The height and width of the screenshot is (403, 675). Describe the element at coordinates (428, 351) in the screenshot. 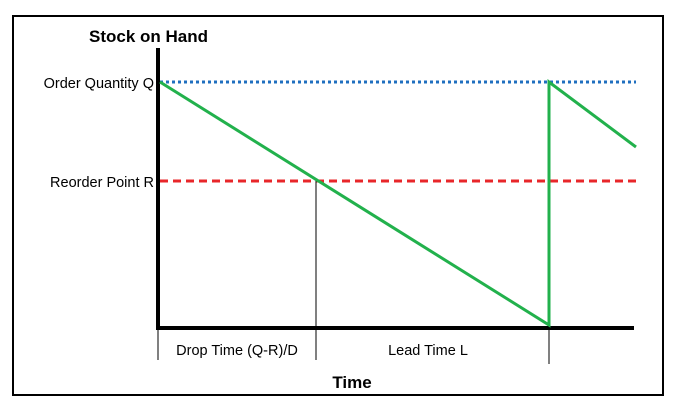

I see `lead-time-label: Lead Time L` at that location.